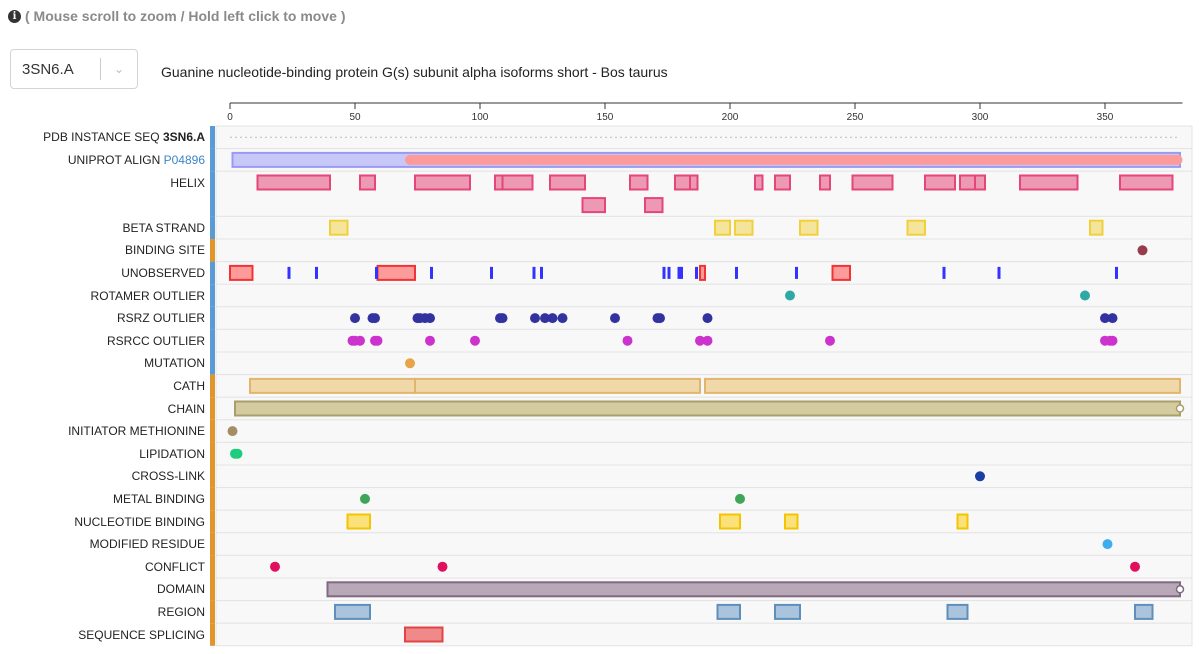 Image resolution: width=1200 pixels, height=654 pixels. I want to click on track-label-text: UNIPROT ALIGN, so click(114, 159).